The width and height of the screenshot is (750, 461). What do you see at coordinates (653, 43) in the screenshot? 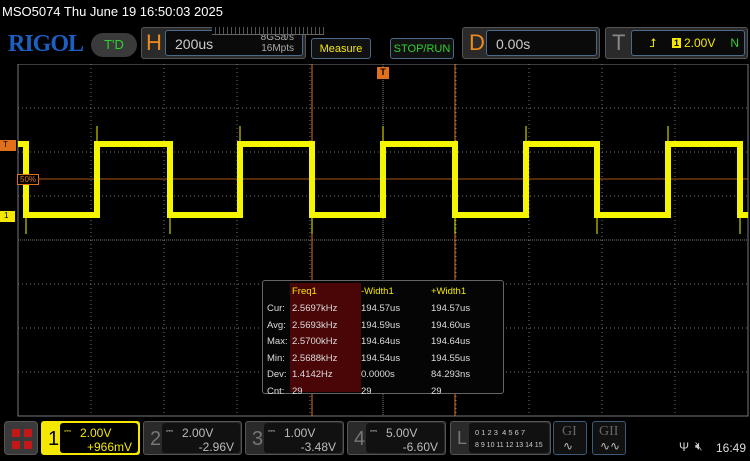
I see `rising-edge-icon: ⮥` at bounding box center [653, 43].